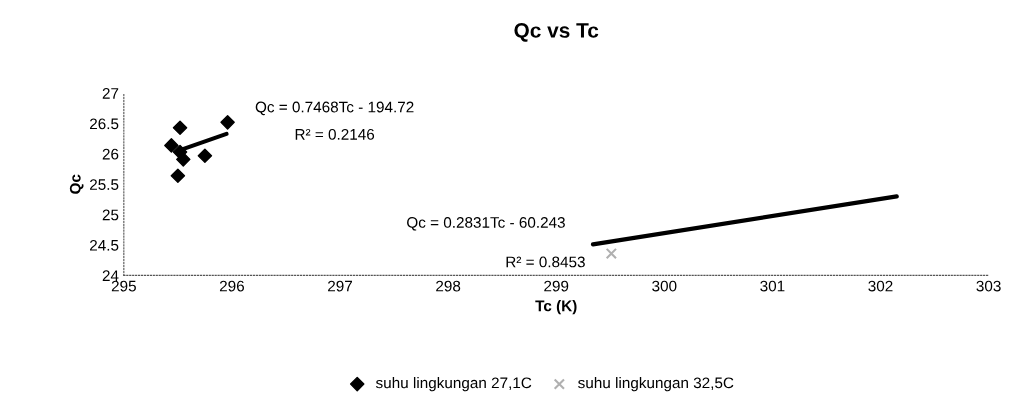  What do you see at coordinates (334, 108) in the screenshot?
I see `annotation: Qc = 0.7468Tc - 194.72` at bounding box center [334, 108].